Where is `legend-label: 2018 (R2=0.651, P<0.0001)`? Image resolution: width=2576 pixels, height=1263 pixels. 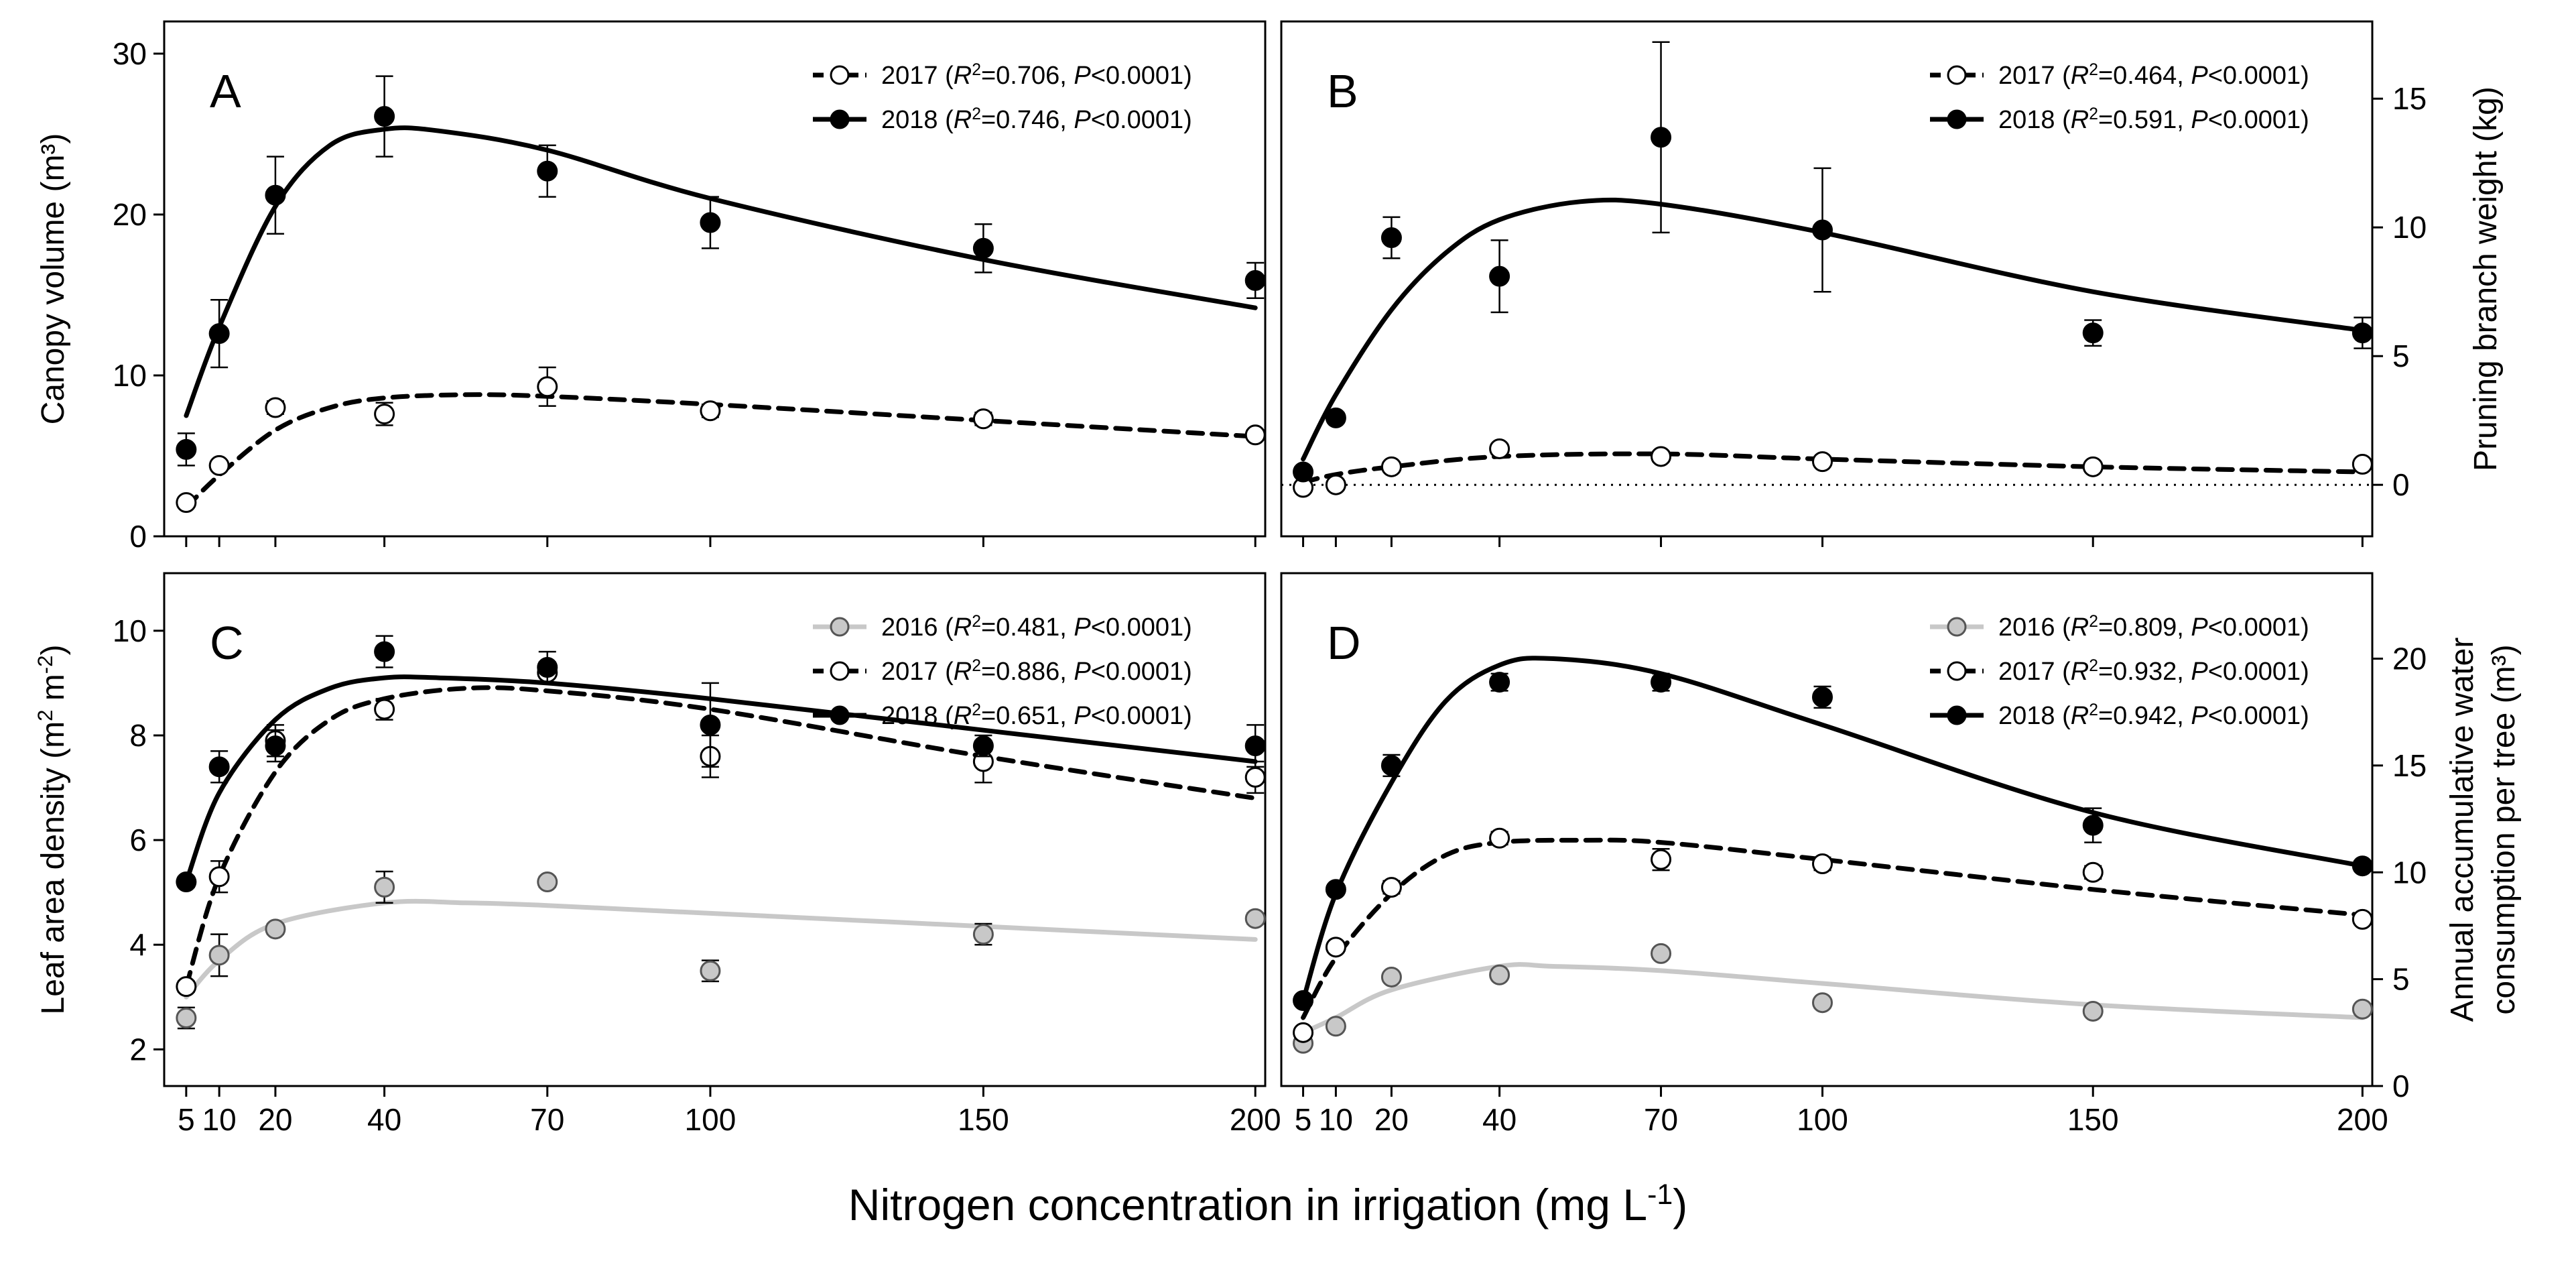
legend-label: 2018 (R2=0.651, P<0.0001) is located at coordinates (1036, 716).